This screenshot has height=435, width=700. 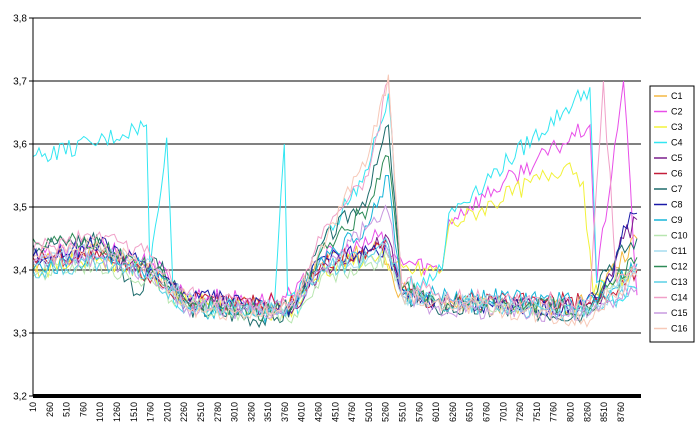 I want to click on x-tick-label: 3010, so click(x=235, y=412).